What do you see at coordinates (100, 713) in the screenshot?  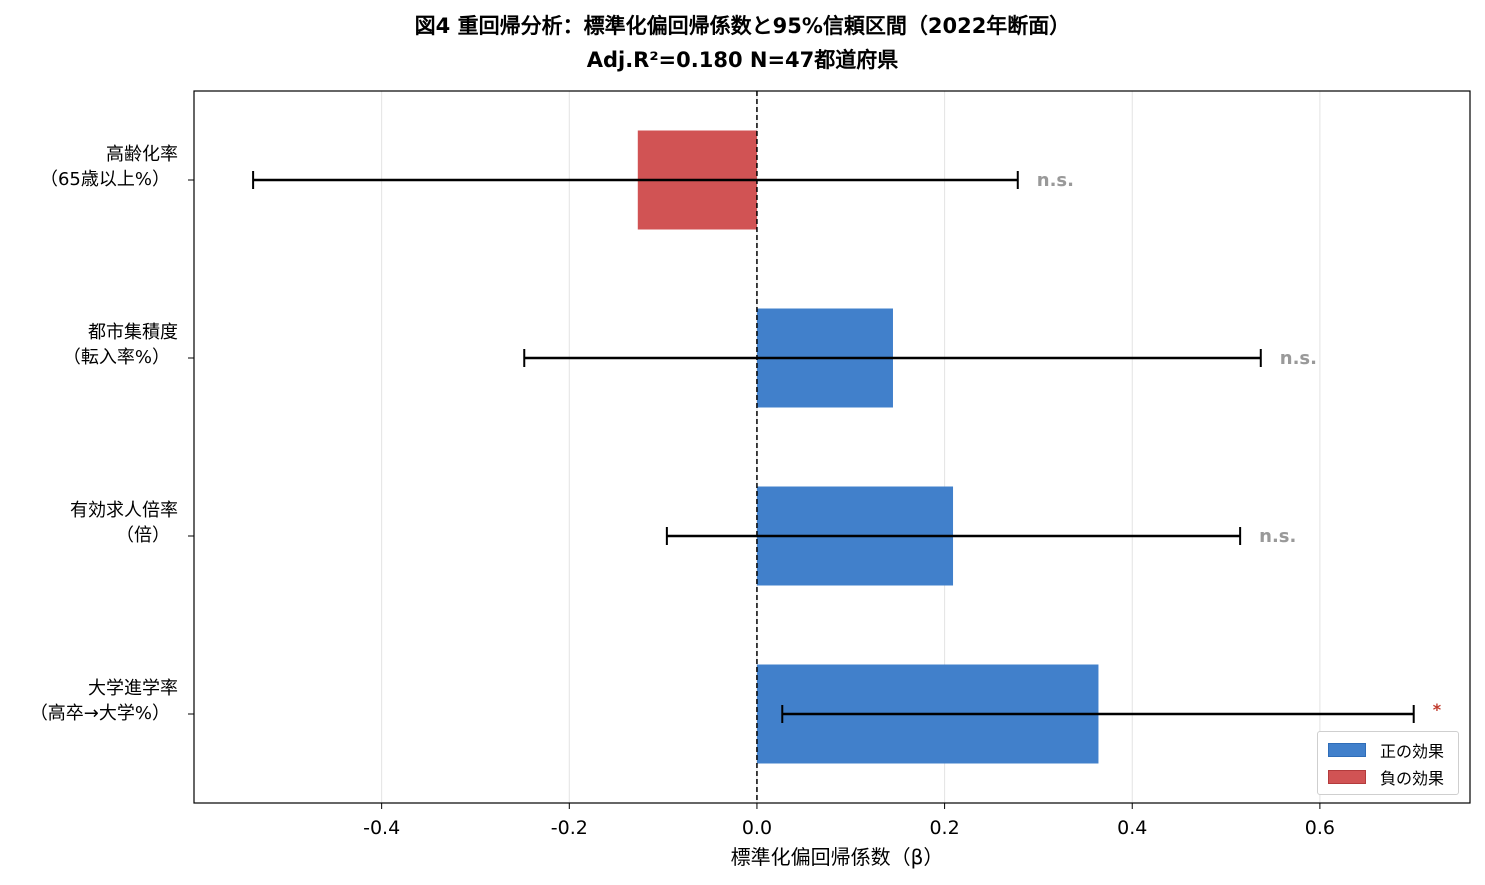 I see `y-tick-label-sub: （高卒→大学%）` at bounding box center [100, 713].